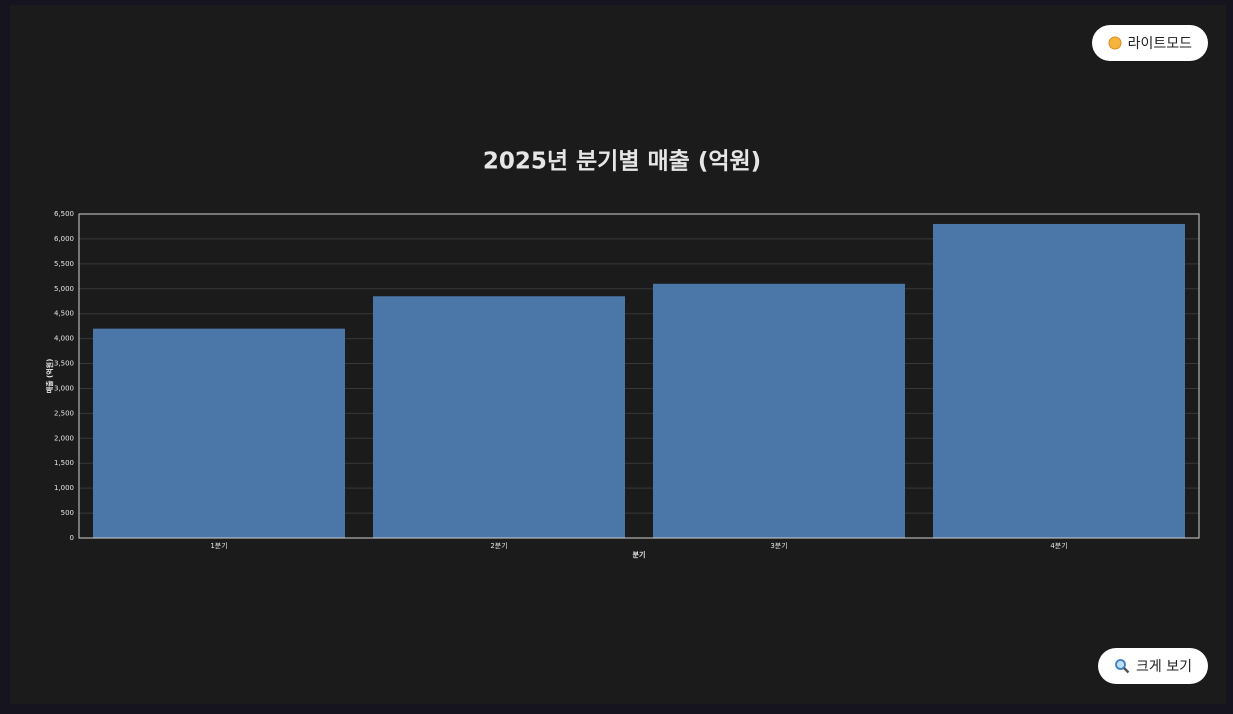  Describe the element at coordinates (622, 162) in the screenshot. I see `chart-title: 2025년 분기별 매출 (억원)` at that location.